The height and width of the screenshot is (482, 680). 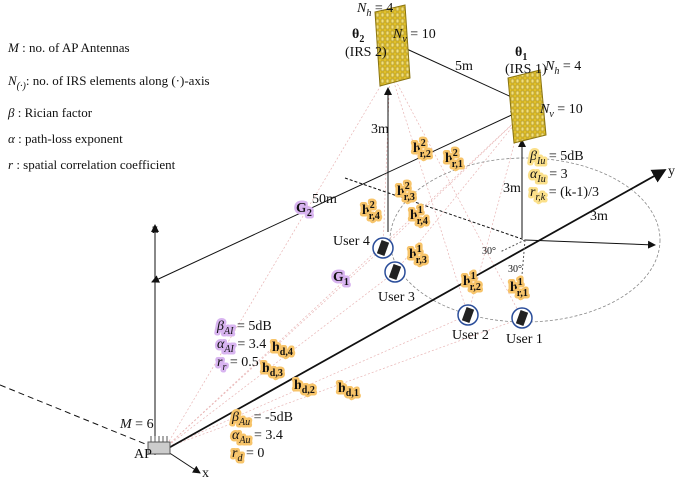 I want to click on label: hd,1, so click(x=348, y=390).